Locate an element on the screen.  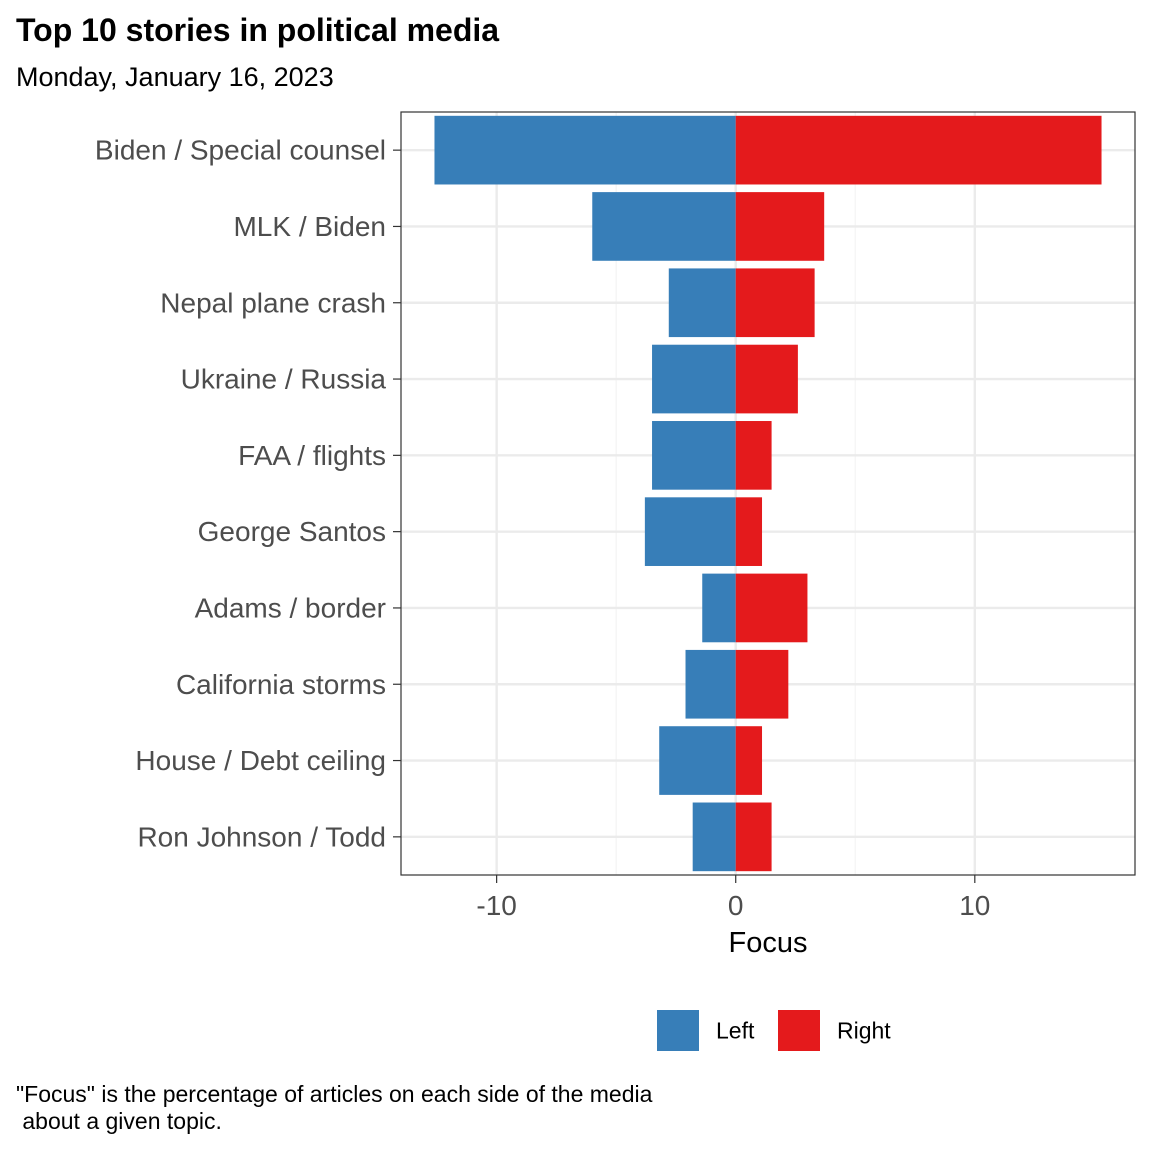
legend-label: Left is located at coordinates (735, 1031).